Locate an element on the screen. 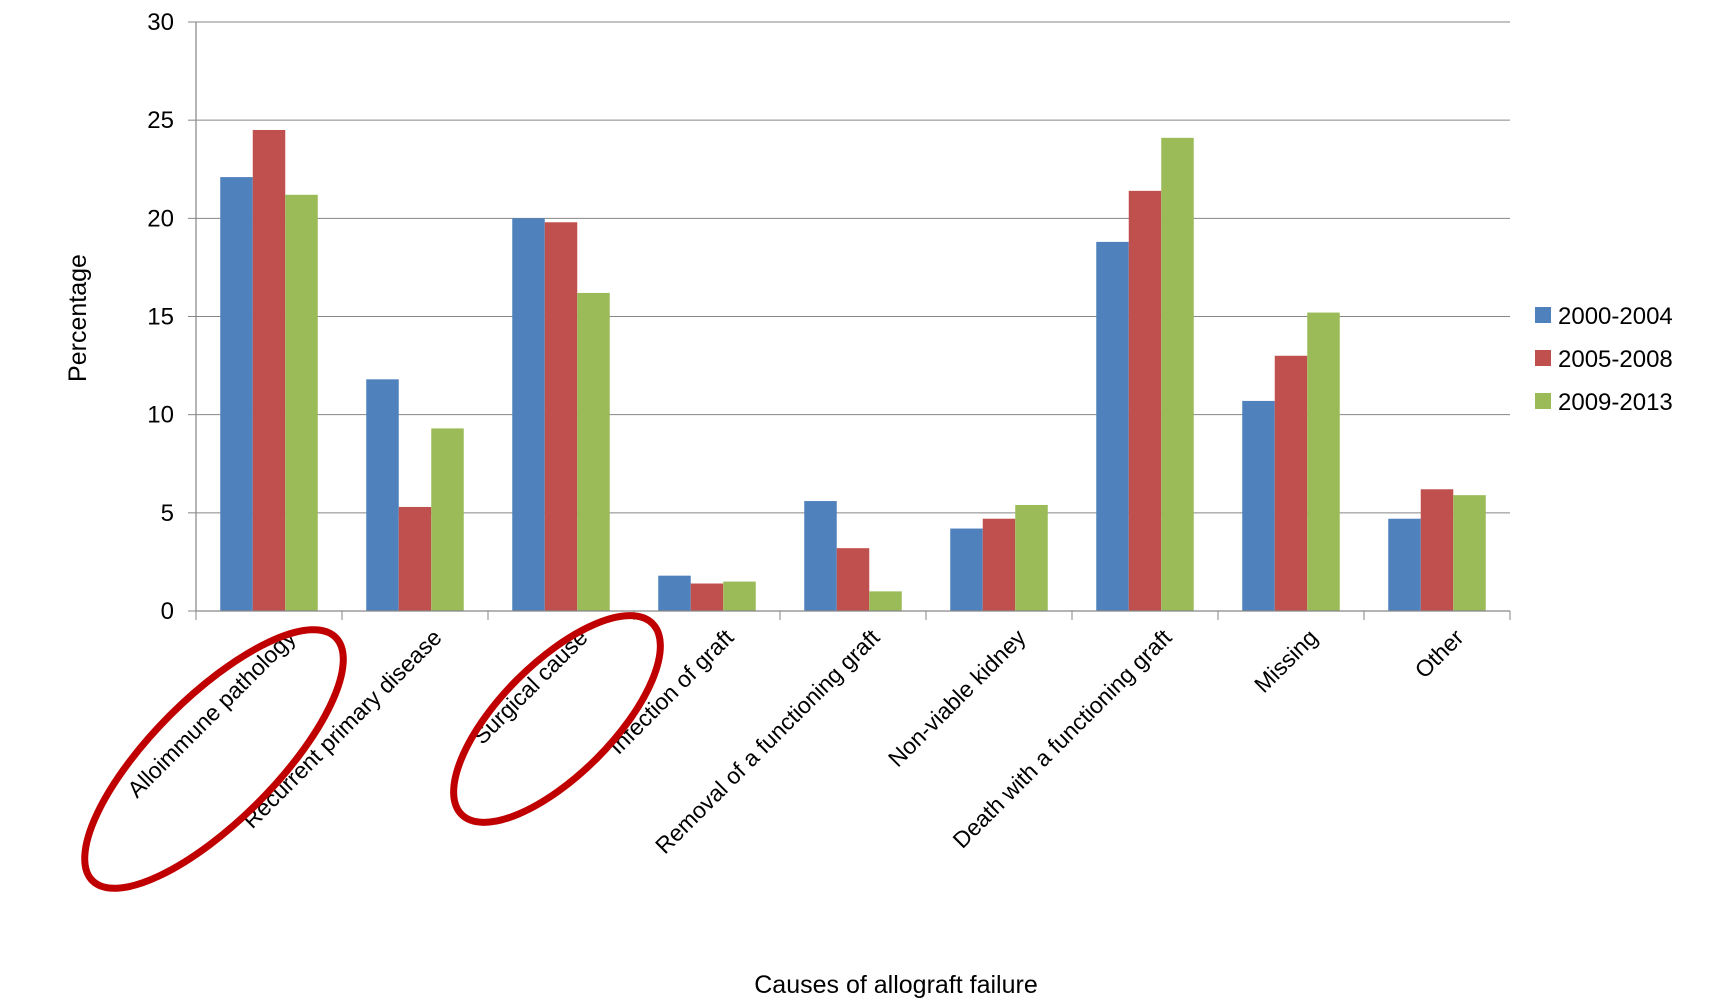  legend-label: 2000-2004 is located at coordinates (1615, 316).